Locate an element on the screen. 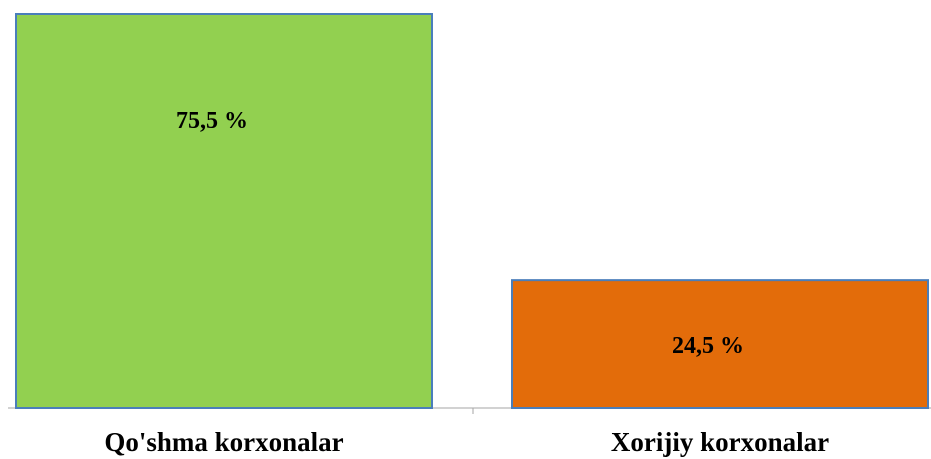 This screenshot has height=459, width=931. category-label-2: Xorijiy korxonalar is located at coordinates (720, 442).